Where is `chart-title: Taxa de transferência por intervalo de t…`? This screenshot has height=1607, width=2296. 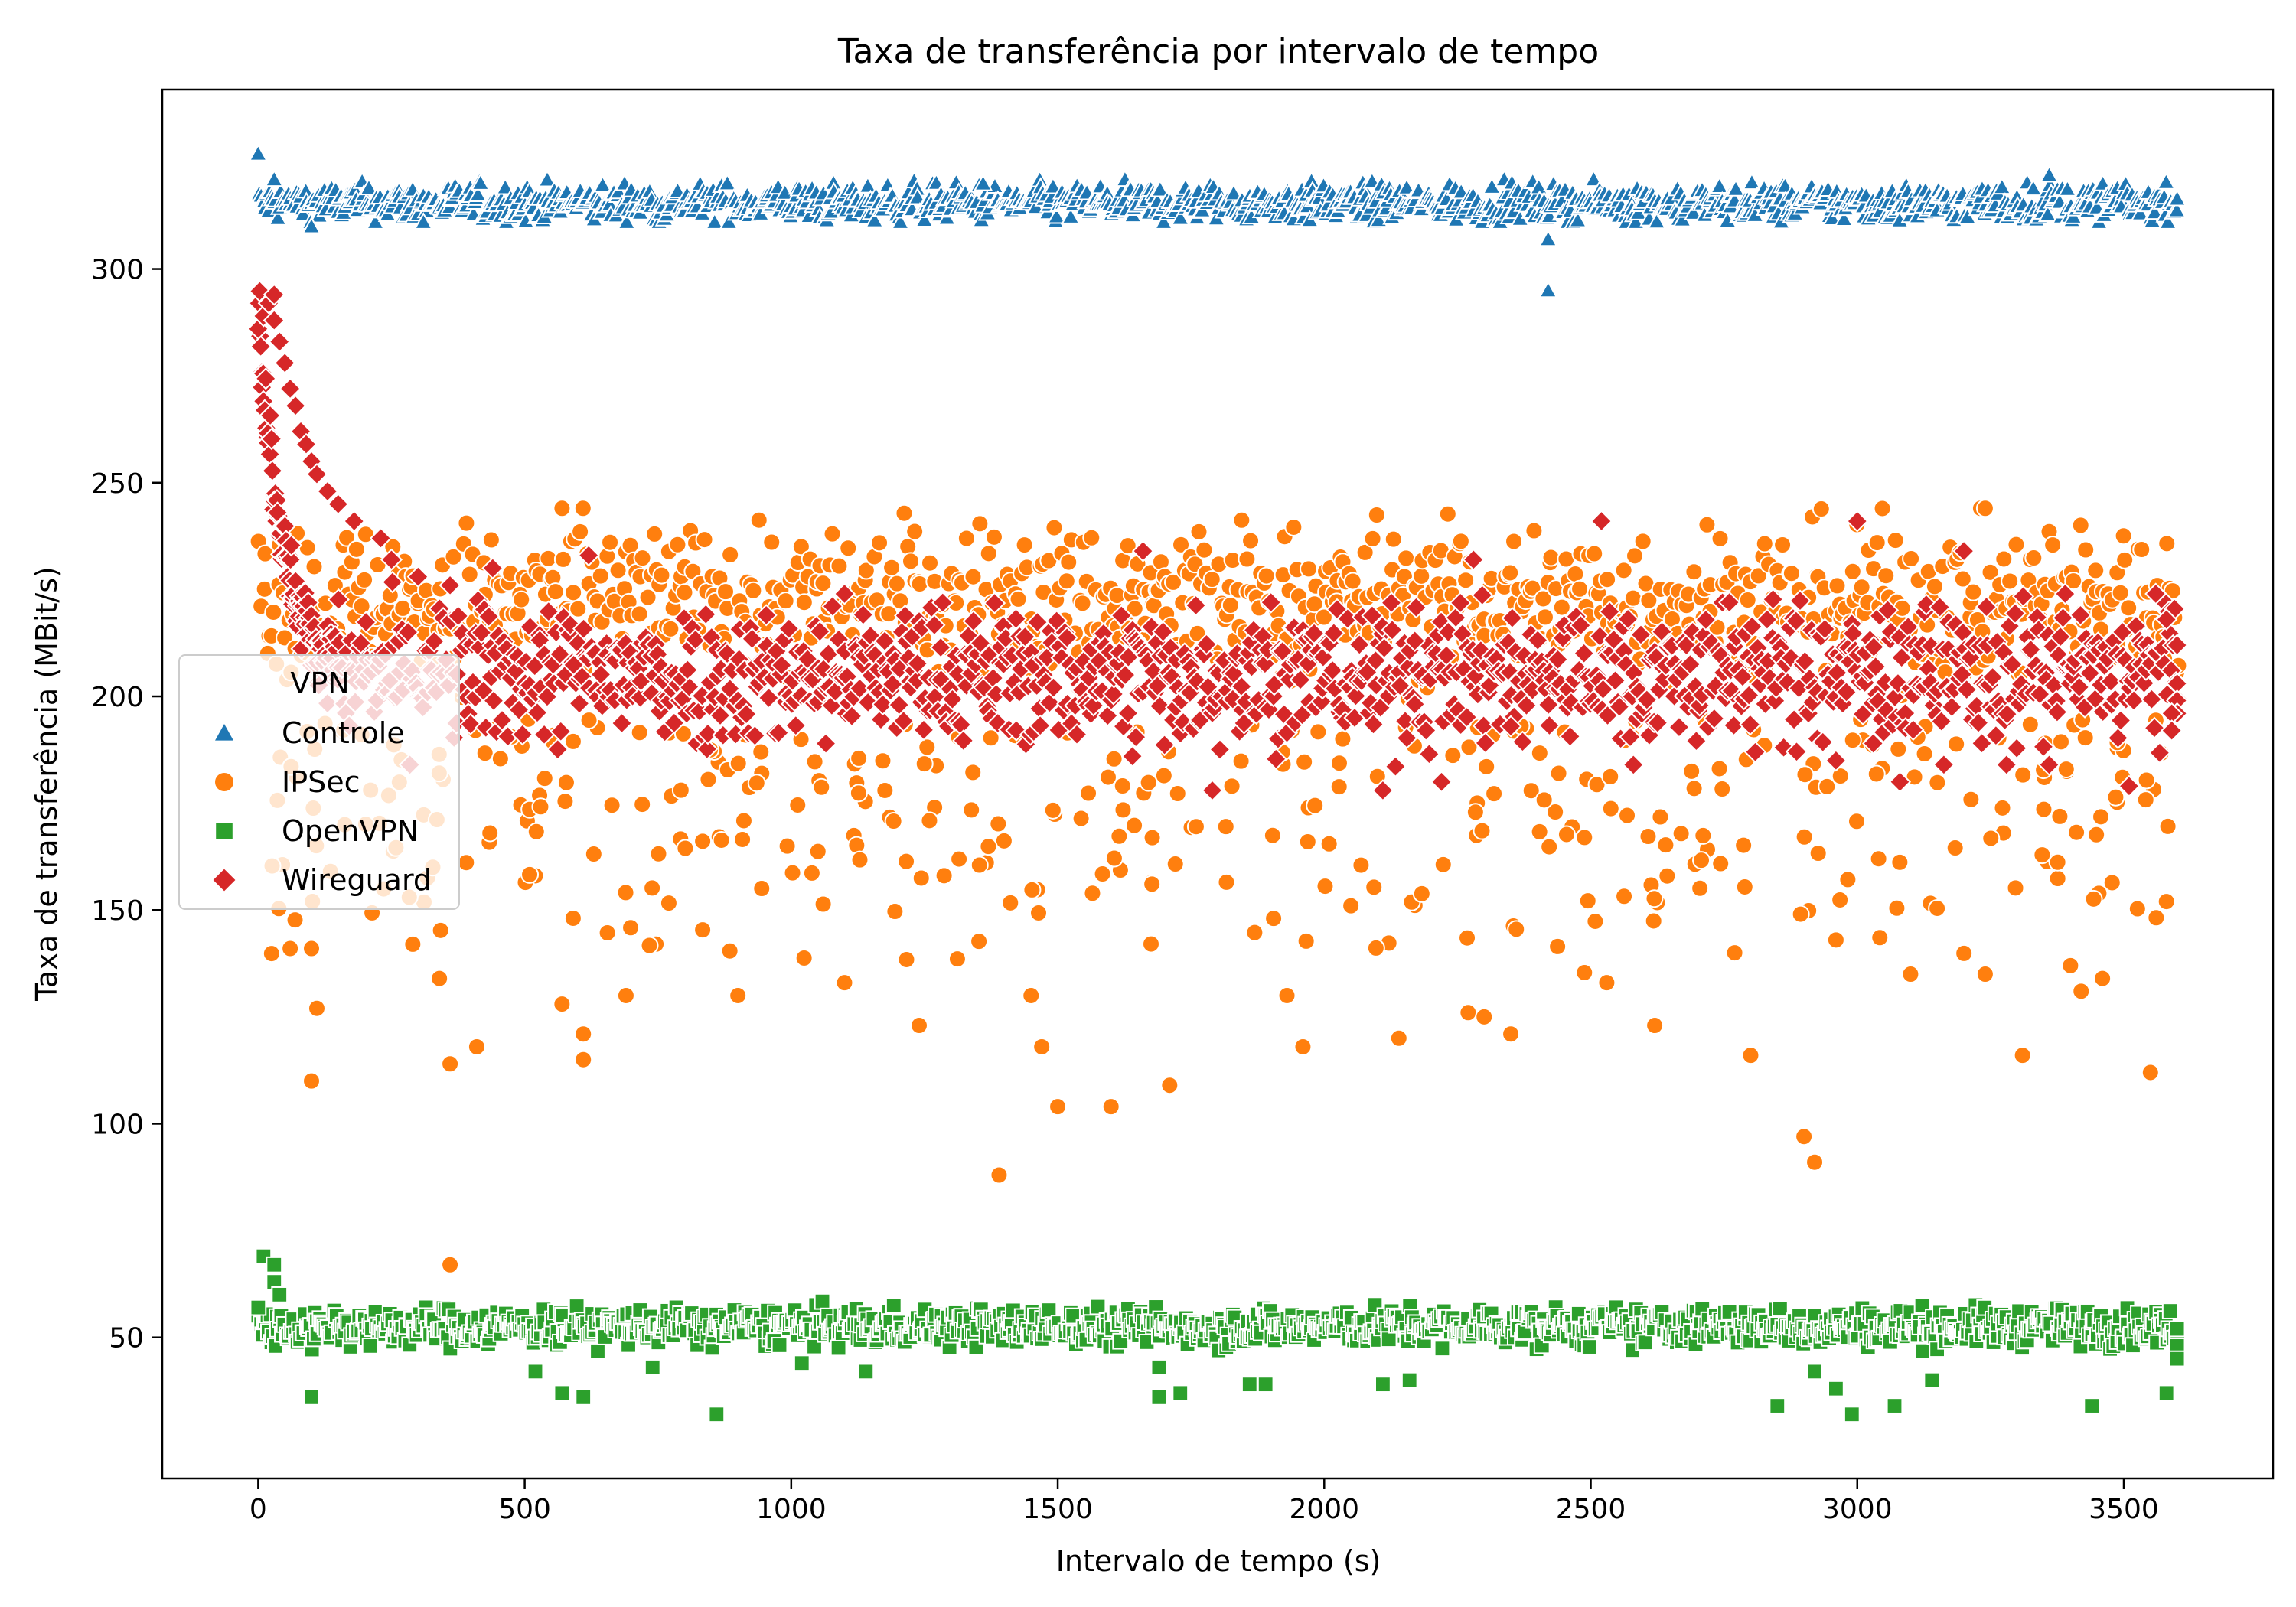 chart-title: Taxa de transferência por intervalo de t… is located at coordinates (1218, 51).